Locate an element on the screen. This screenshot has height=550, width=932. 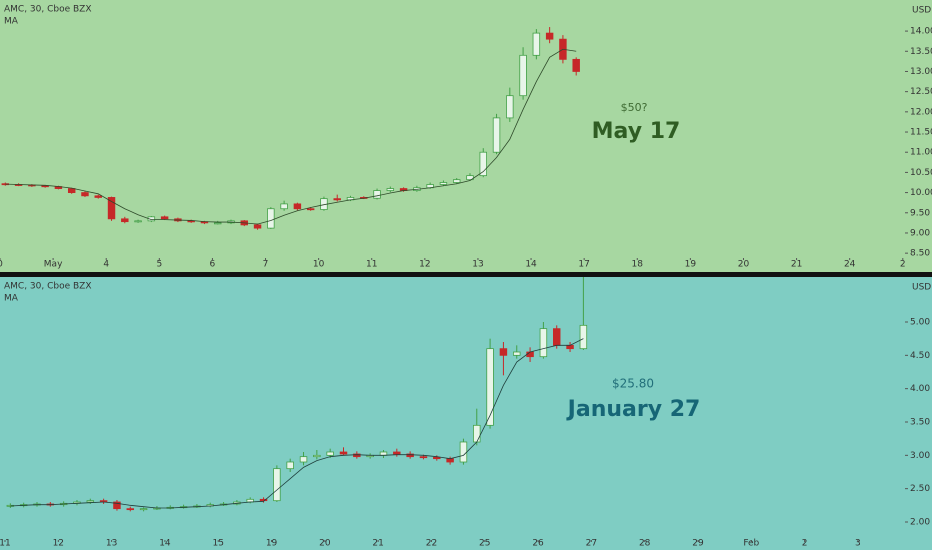
y-tick-label: 4.50 is located at coordinates (920, 356).